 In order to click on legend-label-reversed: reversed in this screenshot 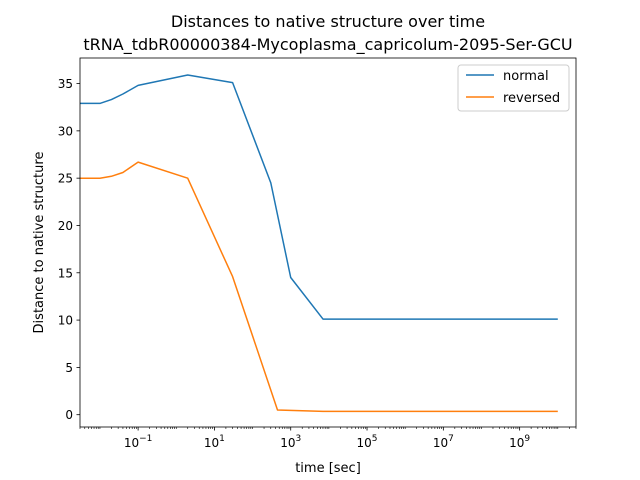, I will do `click(531, 98)`.